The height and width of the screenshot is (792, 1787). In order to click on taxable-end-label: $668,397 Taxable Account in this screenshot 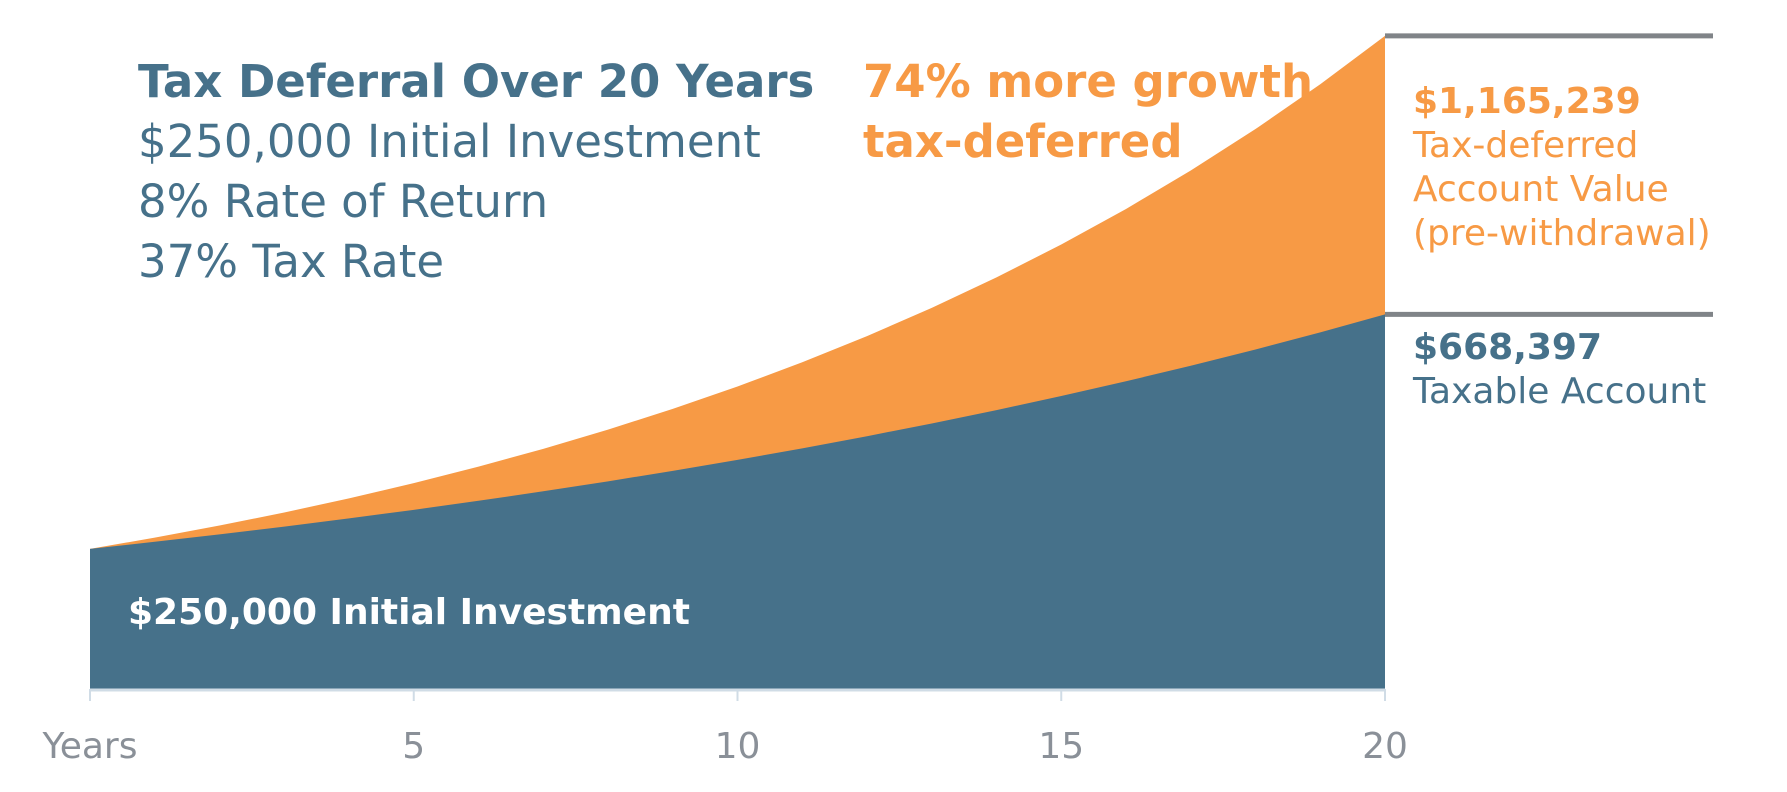, I will do `click(1559, 370)`.